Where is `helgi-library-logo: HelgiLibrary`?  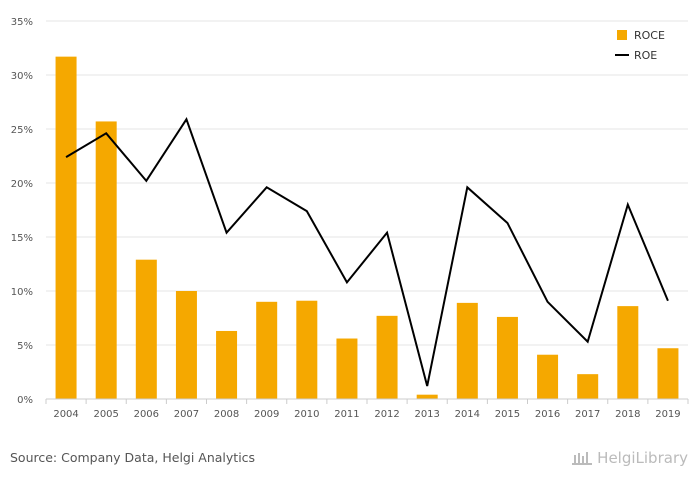
helgi-library-logo: HelgiLibrary is located at coordinates (629, 458).